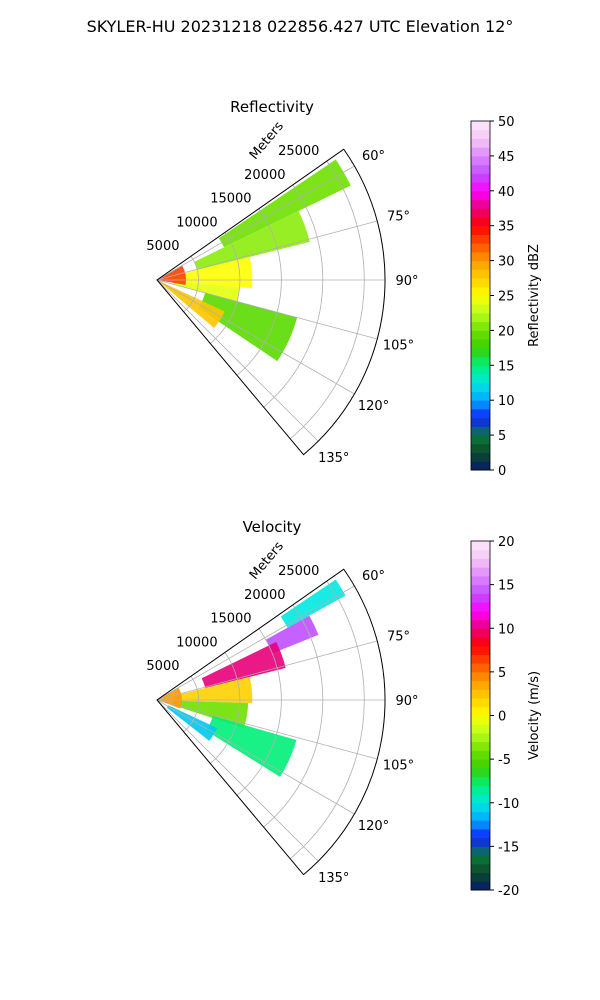  I want to click on colorbar-tick-label: 40, so click(506, 192).